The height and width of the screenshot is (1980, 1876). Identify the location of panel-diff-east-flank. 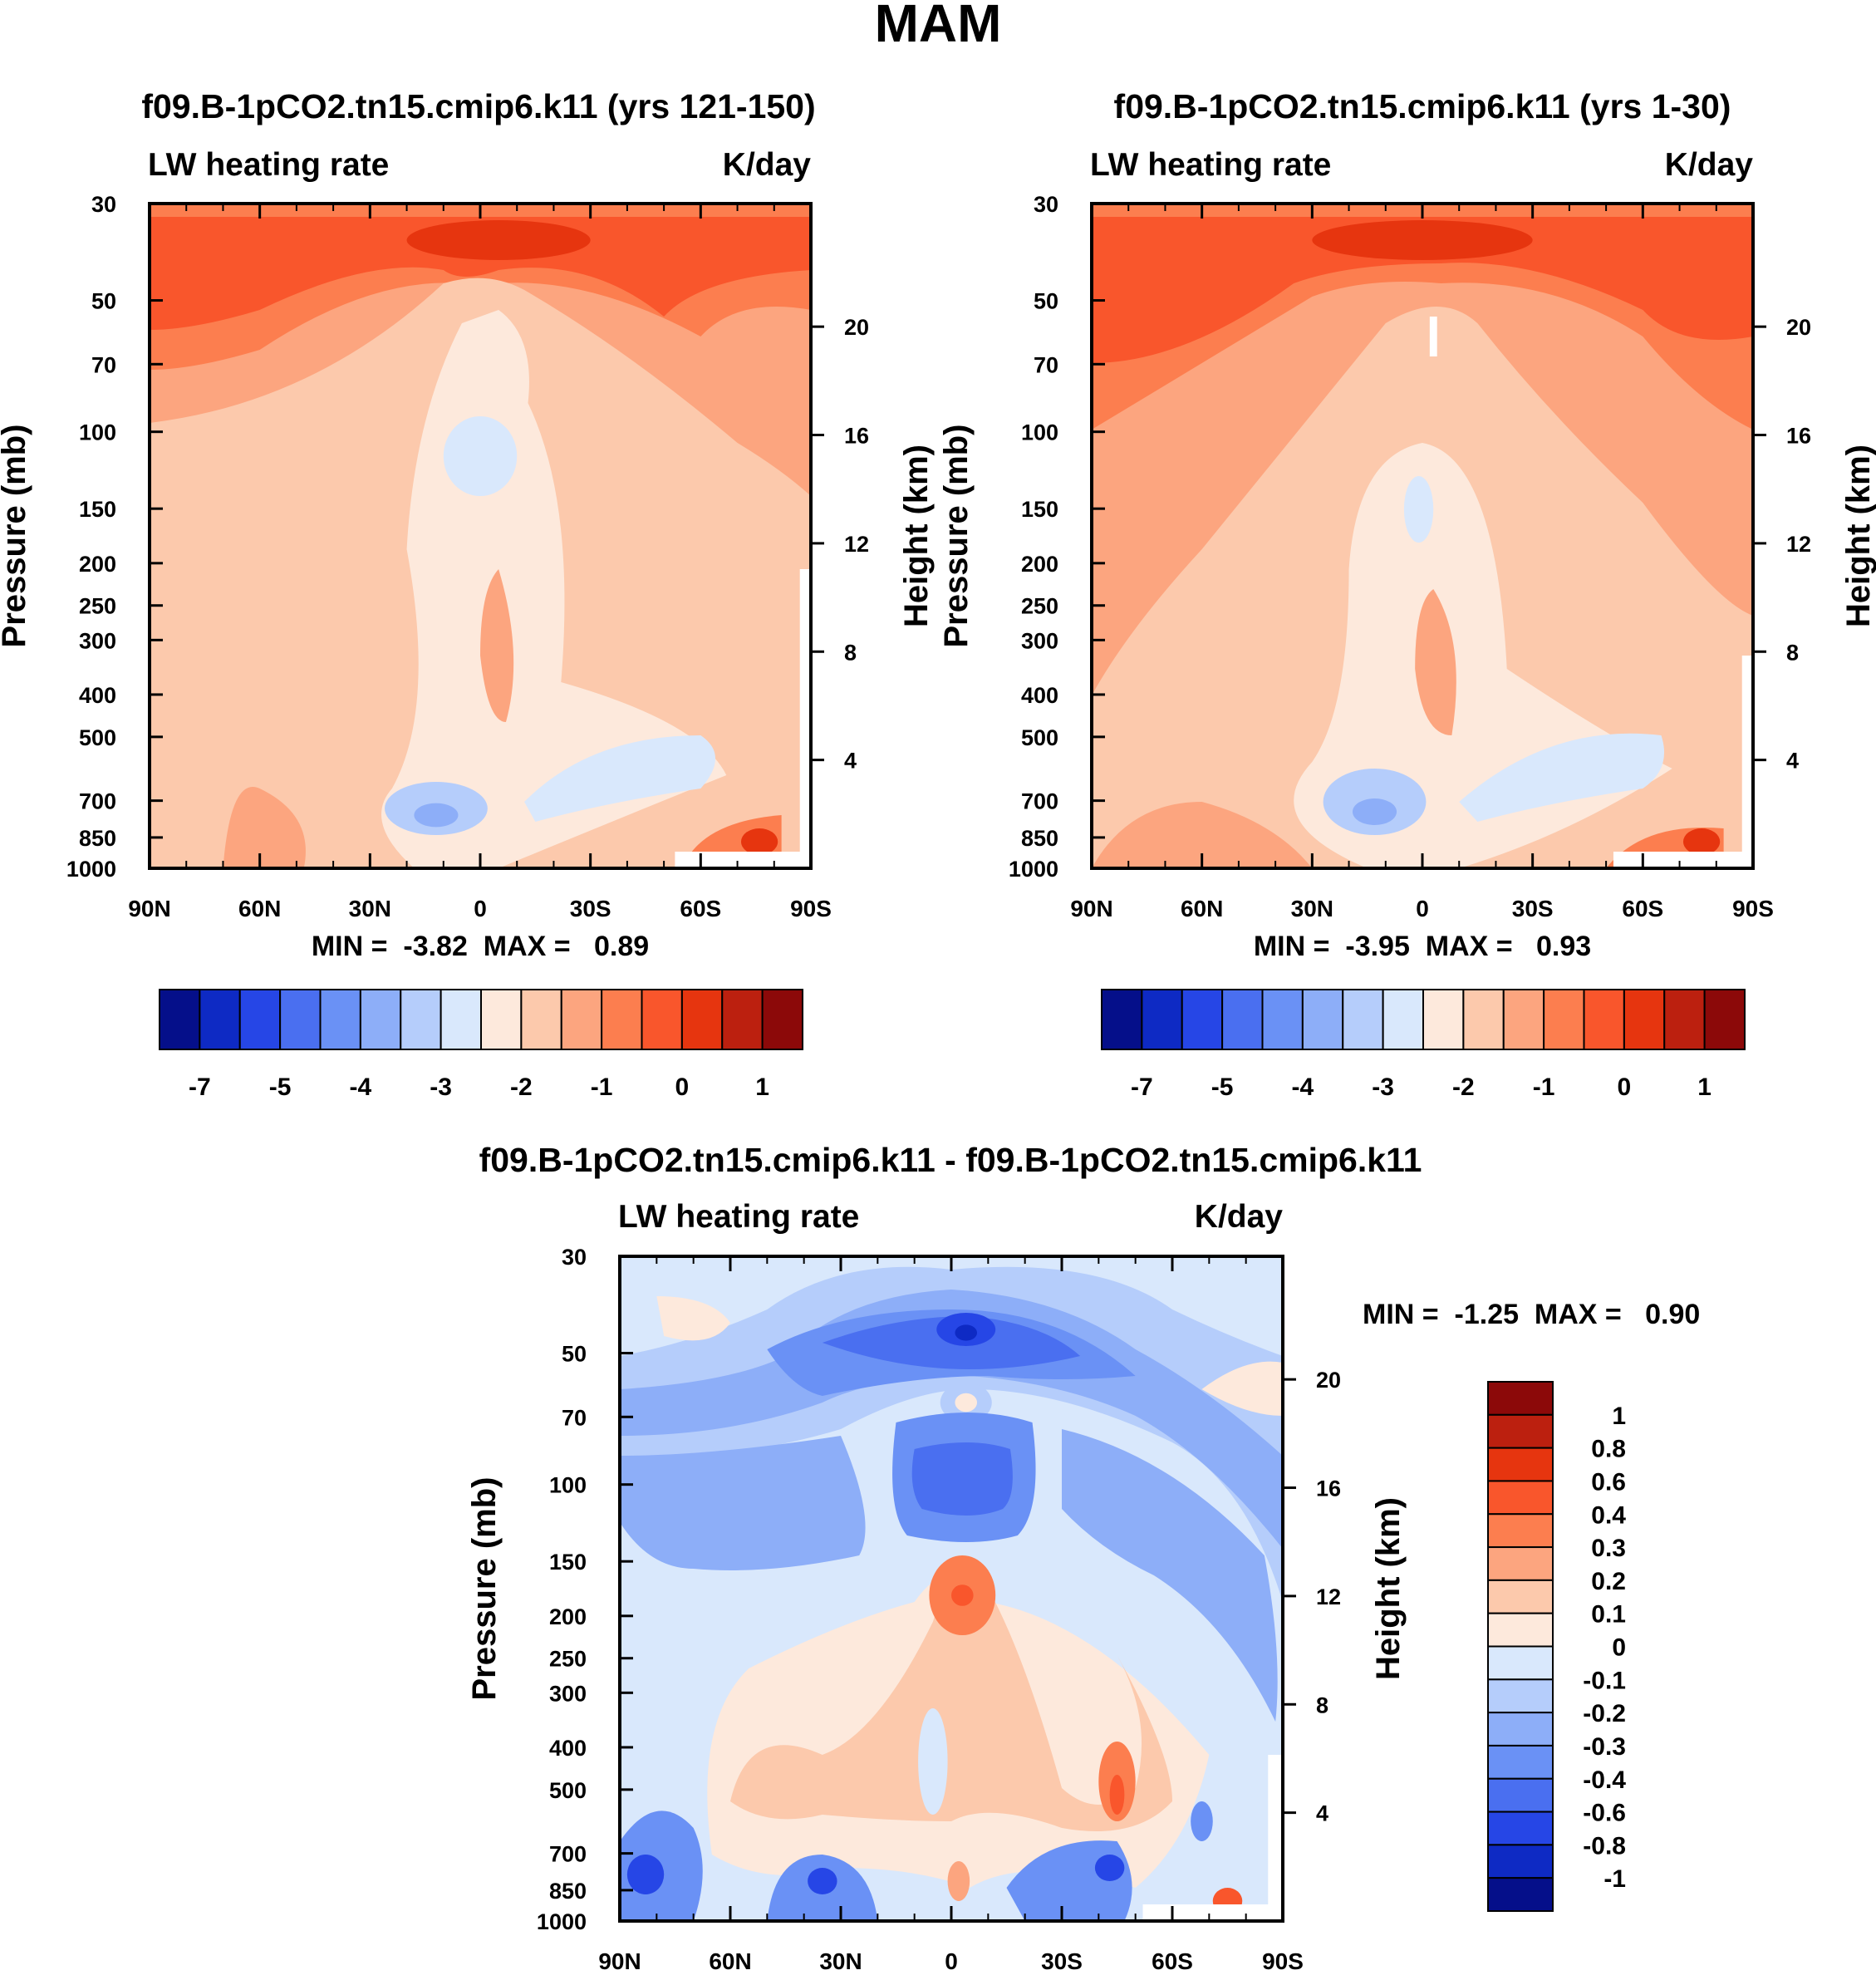
(1170, 1575).